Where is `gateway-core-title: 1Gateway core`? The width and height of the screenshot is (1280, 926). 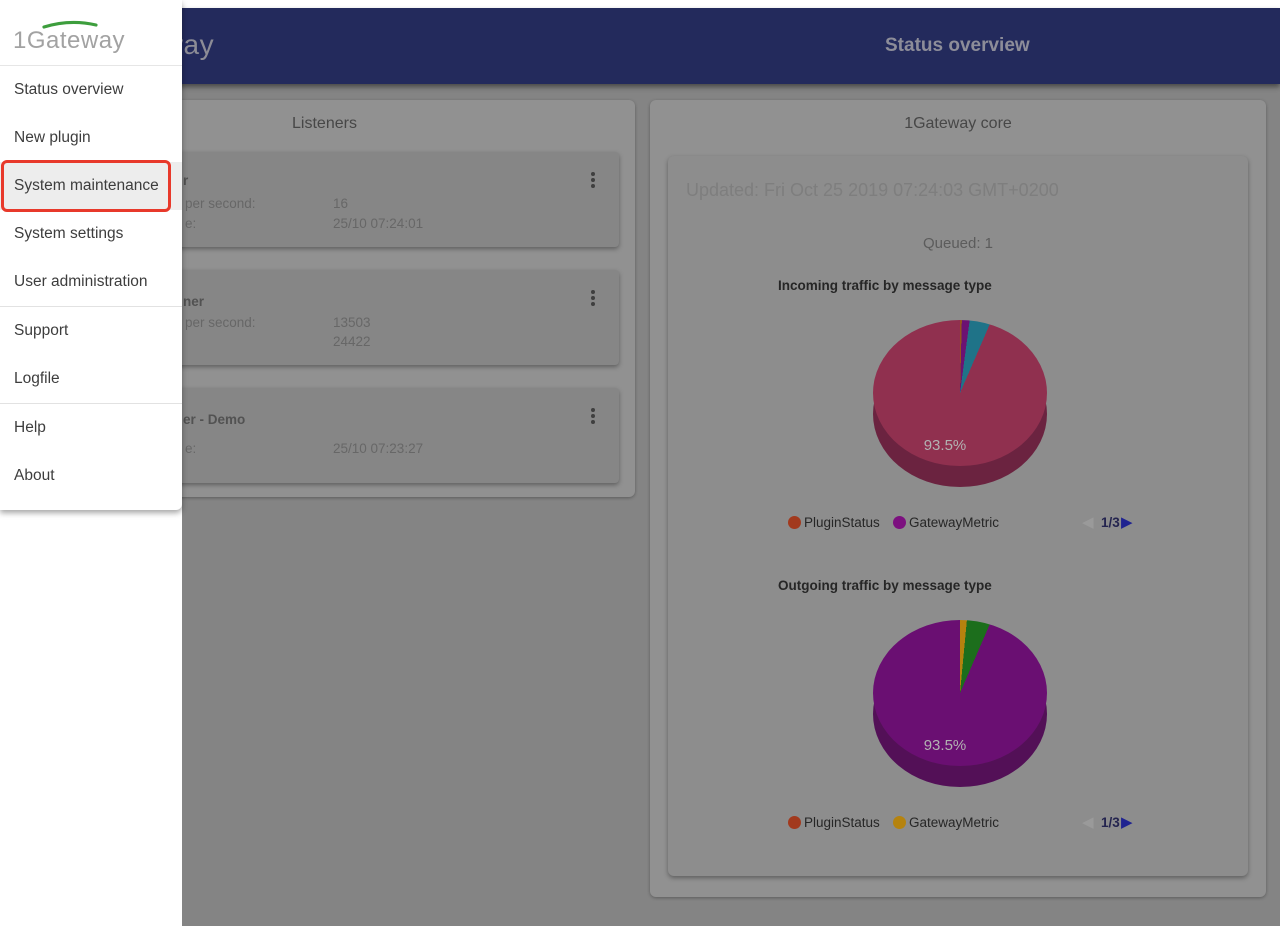
gateway-core-title: 1Gateway core is located at coordinates (958, 123).